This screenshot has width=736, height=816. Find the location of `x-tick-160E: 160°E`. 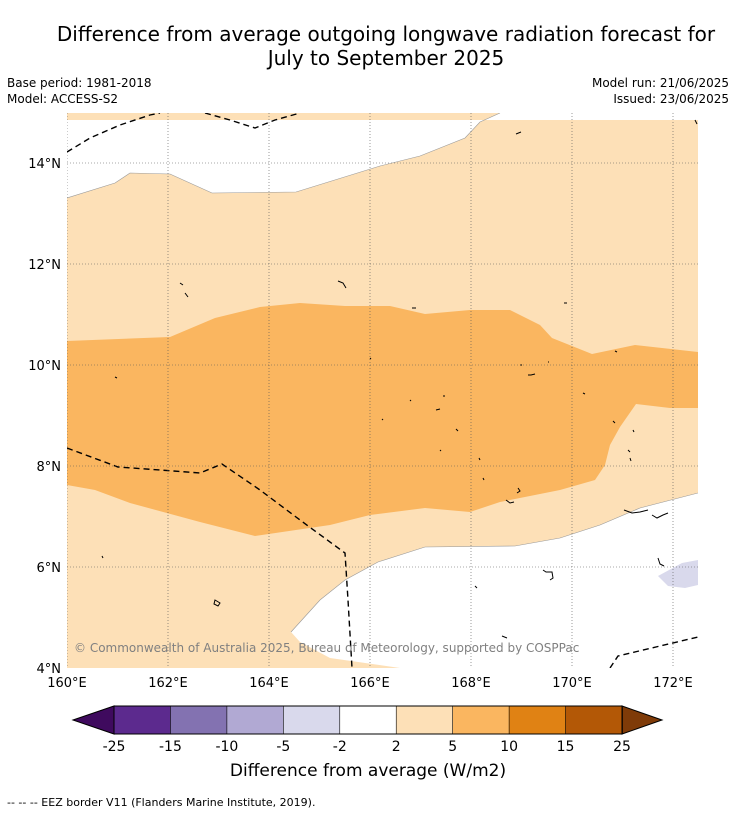

x-tick-160E: 160°E is located at coordinates (67, 683).